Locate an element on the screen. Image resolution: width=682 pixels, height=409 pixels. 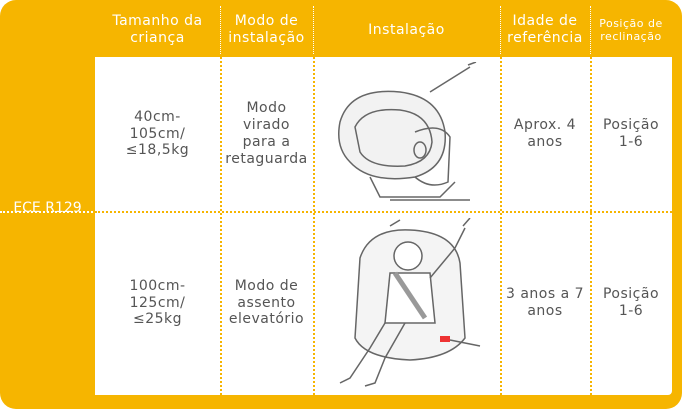
text-line: 40cm- is located at coordinates (157, 116).